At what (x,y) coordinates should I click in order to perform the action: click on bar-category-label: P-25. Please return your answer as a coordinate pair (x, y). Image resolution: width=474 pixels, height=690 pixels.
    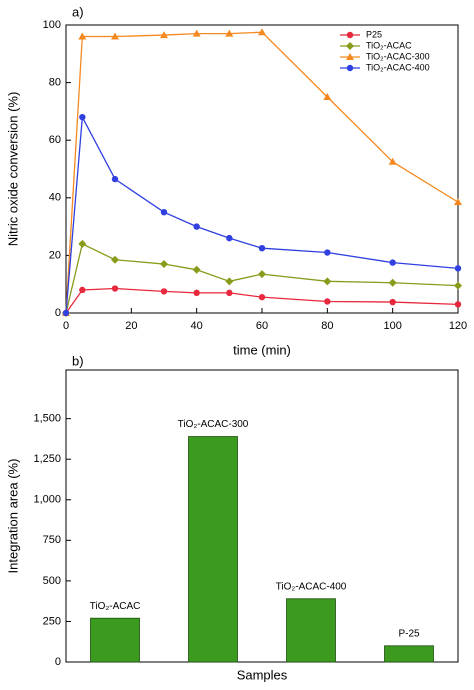
    Looking at the image, I should click on (409, 633).